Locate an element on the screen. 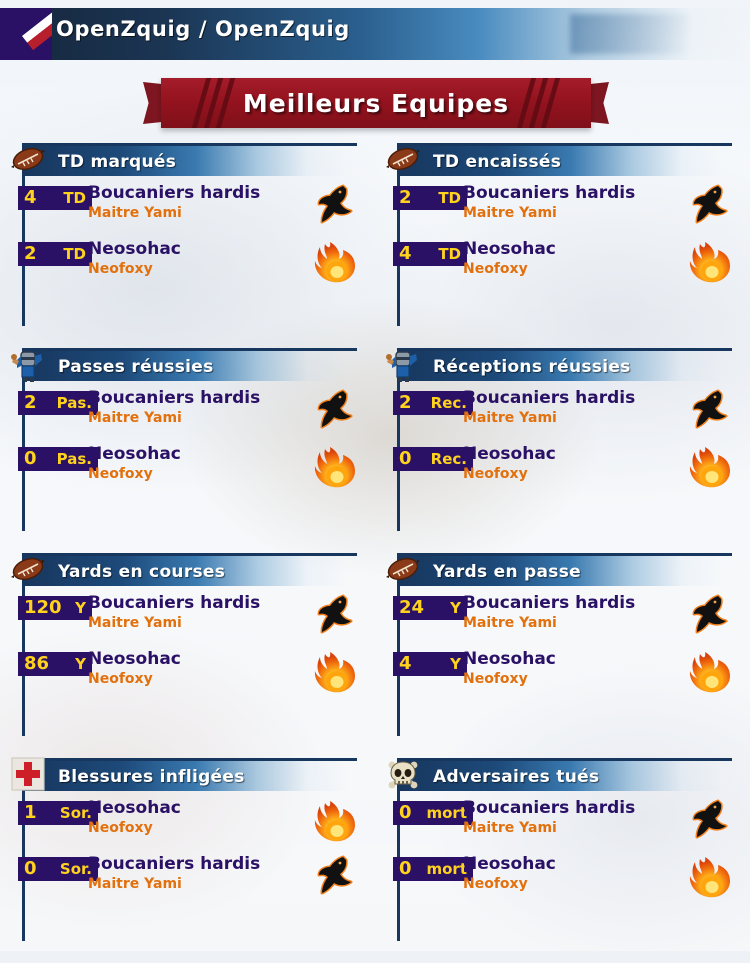  stat-entry: 4 TD Boucaniers hardis Maitre Yami is located at coordinates (187, 208).